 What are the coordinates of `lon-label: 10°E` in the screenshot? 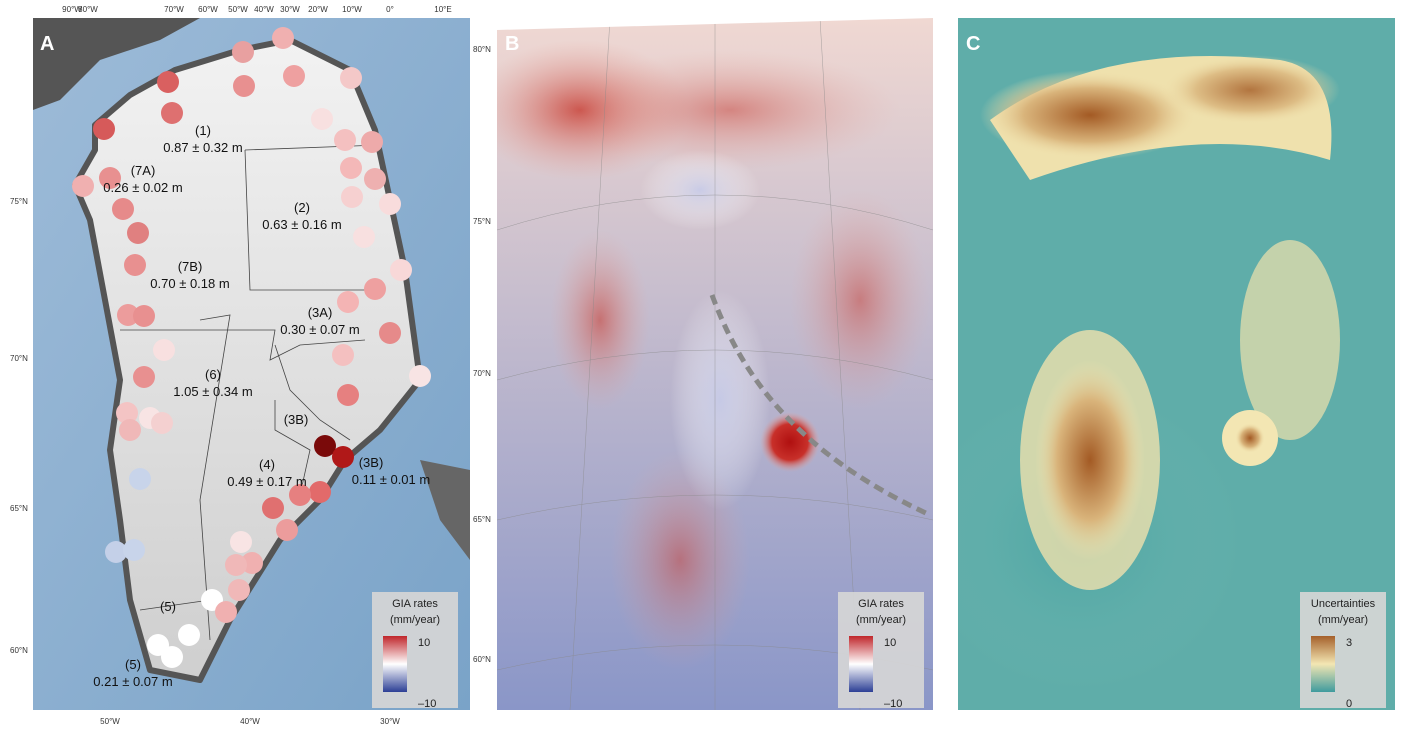 It's located at (442, 9).